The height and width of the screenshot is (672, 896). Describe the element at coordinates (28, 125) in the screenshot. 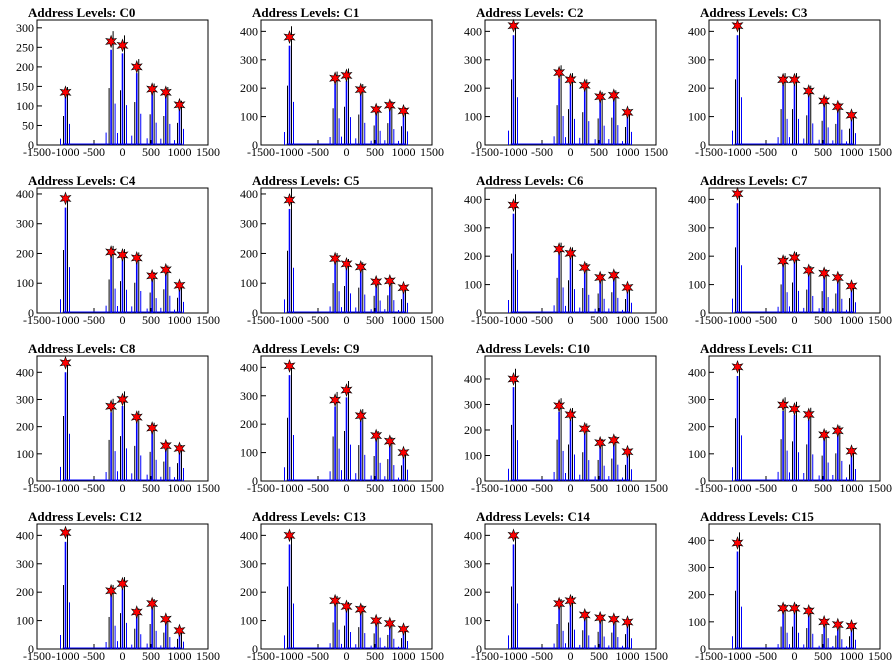

I see `y-tick-label: 50` at that location.